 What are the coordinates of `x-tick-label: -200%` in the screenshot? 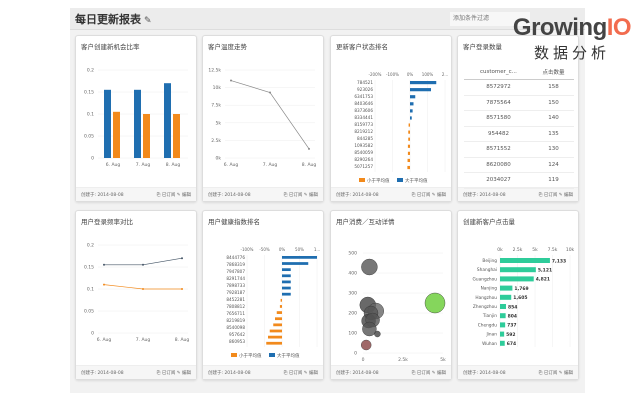 It's located at (375, 74).